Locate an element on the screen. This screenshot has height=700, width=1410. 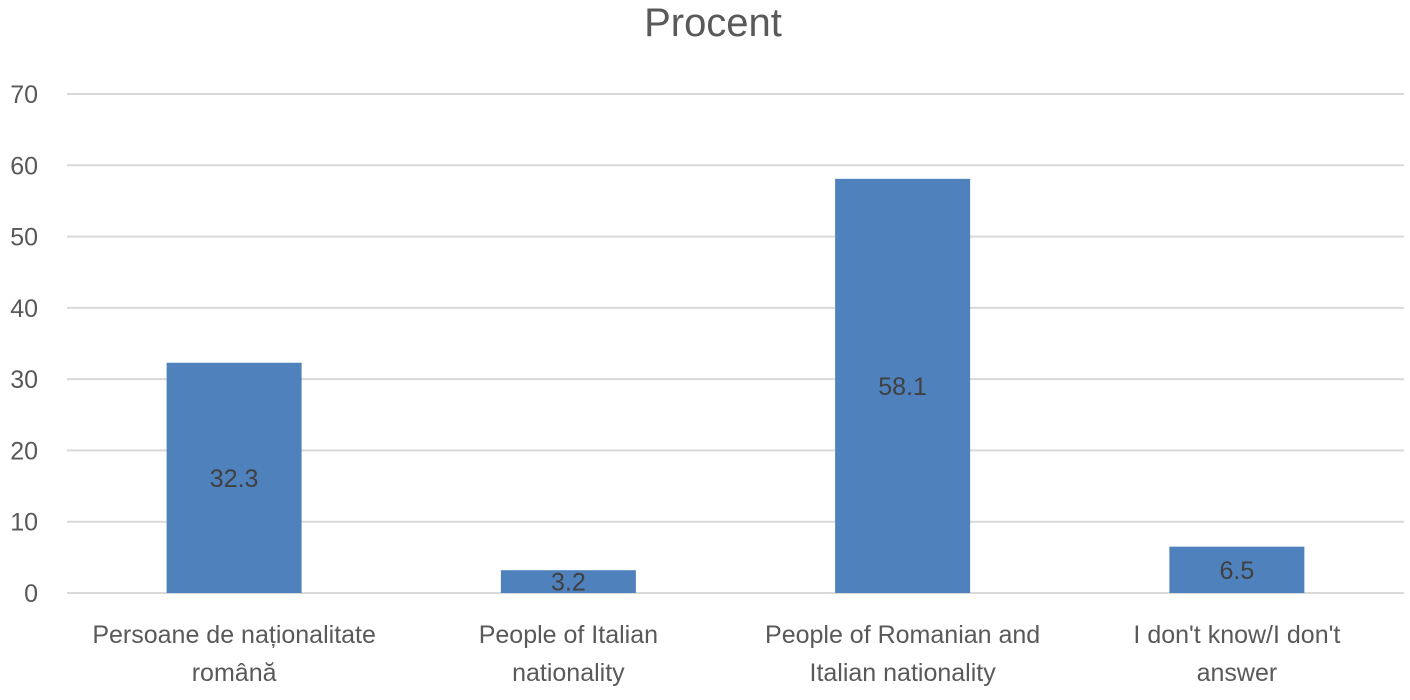
y-tick-label: 70 is located at coordinates (24, 95).